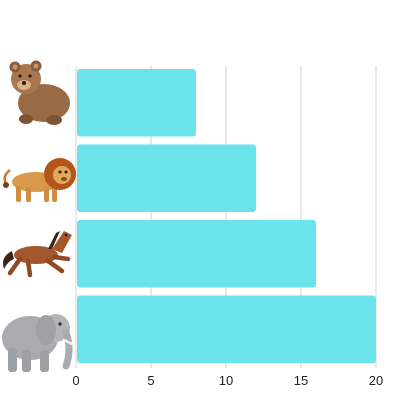 Image resolution: width=400 pixels, height=400 pixels. Describe the element at coordinates (301, 380) in the screenshot. I see `x-tick-label-3: 15` at that location.